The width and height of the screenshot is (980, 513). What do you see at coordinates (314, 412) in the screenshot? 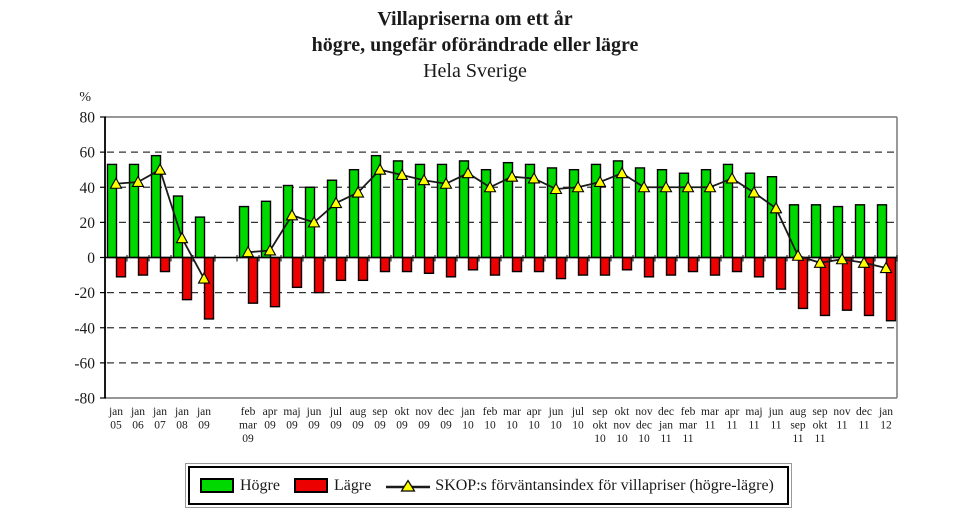
I see `x-tick-label: jun` at bounding box center [314, 412].